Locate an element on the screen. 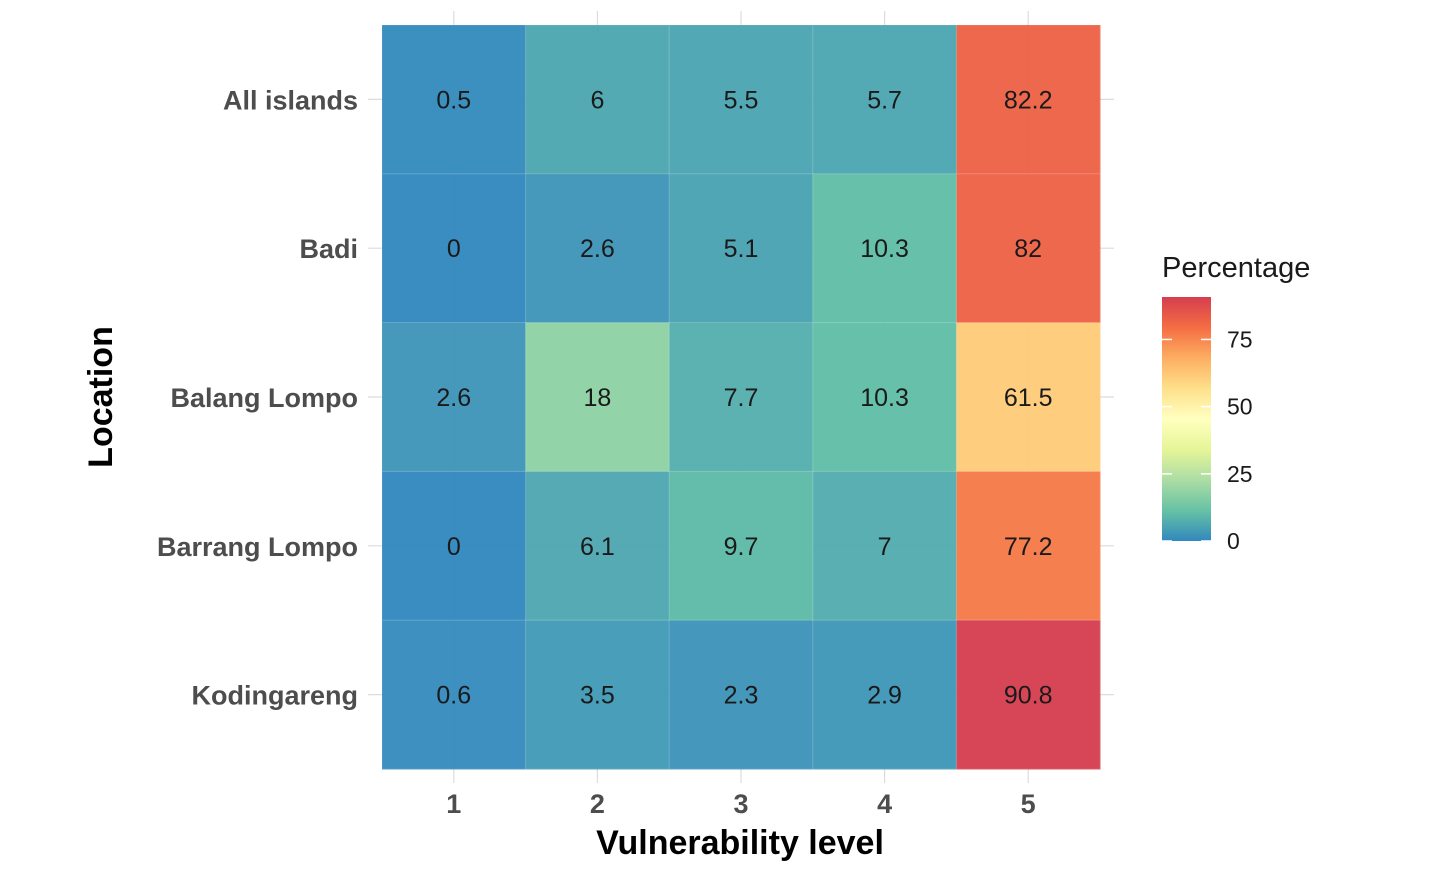 The image size is (1430, 877). color-legend: Percentage 0 25 50 75 is located at coordinates (1236, 403).